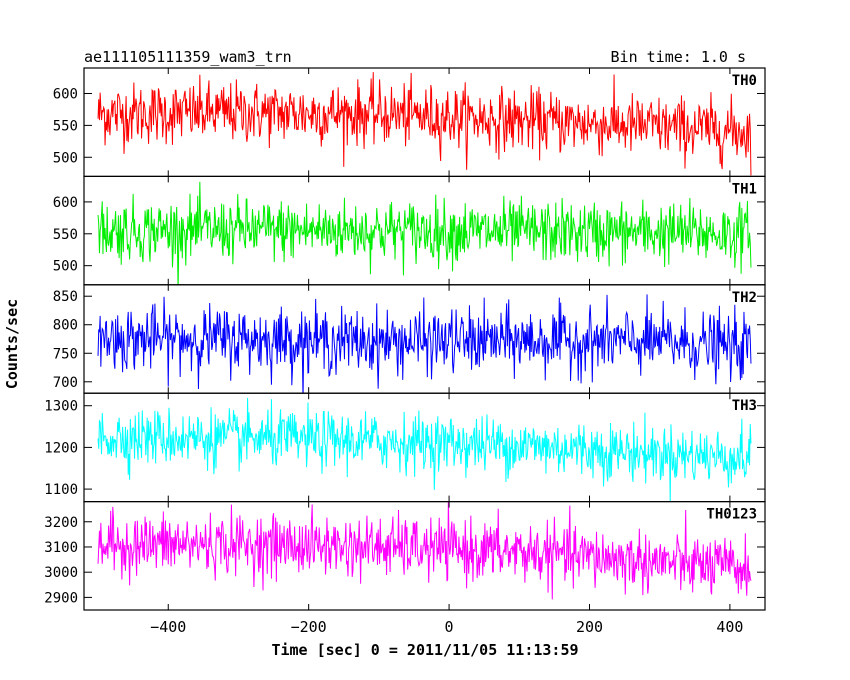 The width and height of the screenshot is (850, 680). Describe the element at coordinates (424, 233) in the screenshot. I see `series-line-th1` at that location.